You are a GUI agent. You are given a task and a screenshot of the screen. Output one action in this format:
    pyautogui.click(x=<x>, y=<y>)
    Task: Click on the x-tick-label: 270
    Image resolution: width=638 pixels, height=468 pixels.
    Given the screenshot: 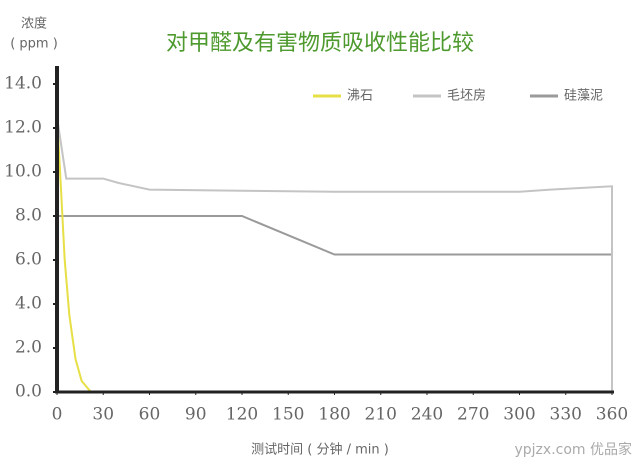 What is the action you would take?
    pyautogui.click(x=473, y=415)
    